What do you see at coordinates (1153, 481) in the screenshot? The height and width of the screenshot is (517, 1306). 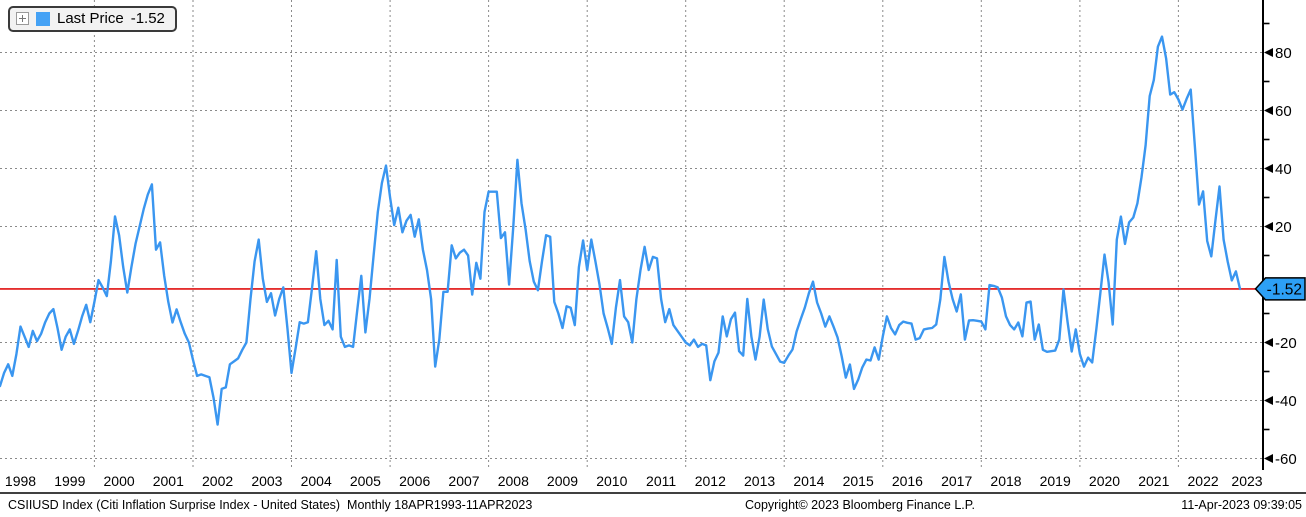 I see `x-axis-label: 2021` at bounding box center [1153, 481].